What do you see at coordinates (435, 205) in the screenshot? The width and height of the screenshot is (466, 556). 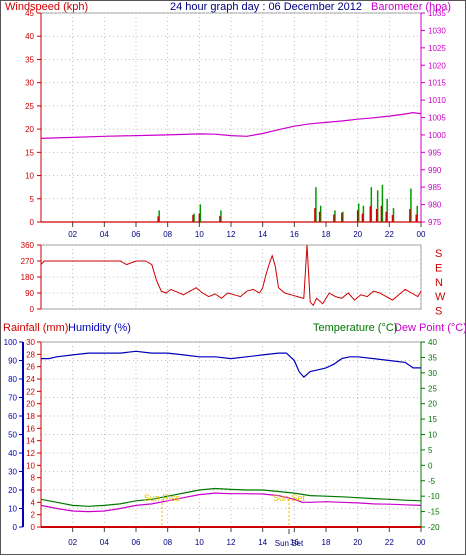 I see `baro-tick-label: 980` at bounding box center [435, 205].